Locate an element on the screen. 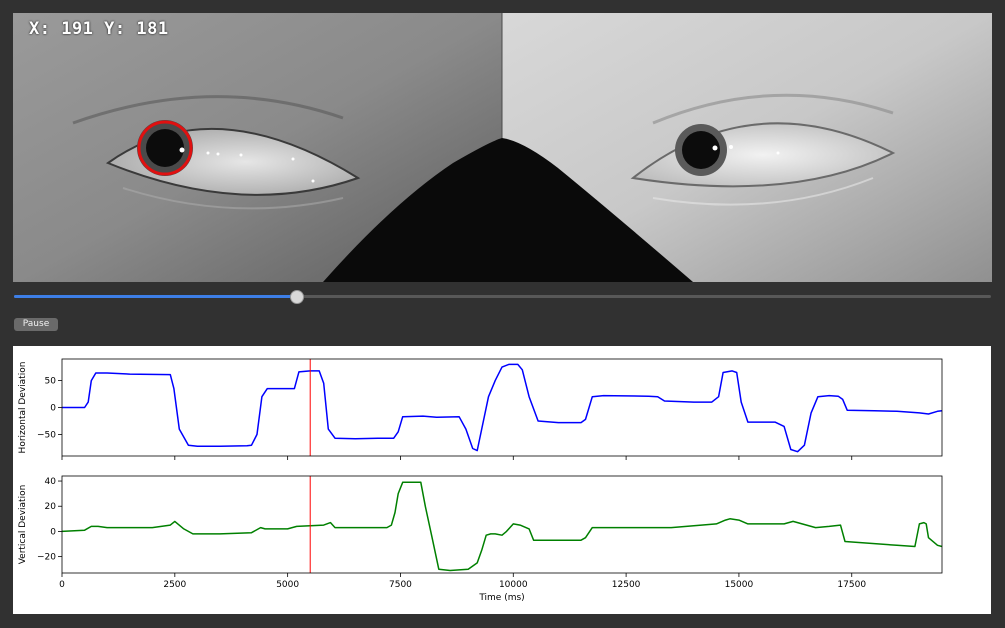 The height and width of the screenshot is (628, 1005). chart2-x-tick-label: 7500 is located at coordinates (400, 585).